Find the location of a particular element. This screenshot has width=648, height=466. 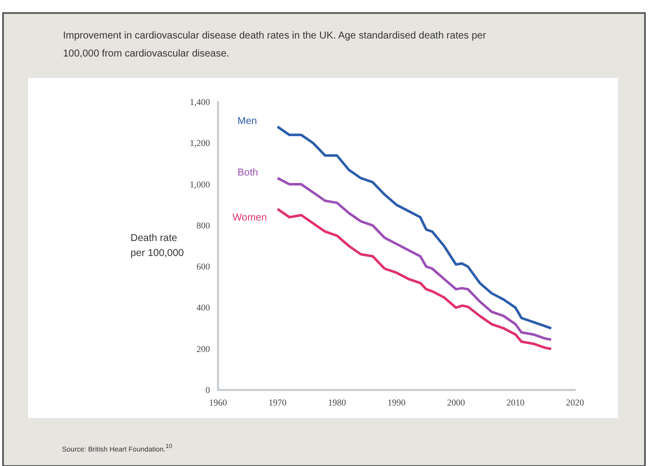

y-axis-title: Death rate per 100,000 is located at coordinates (157, 246).